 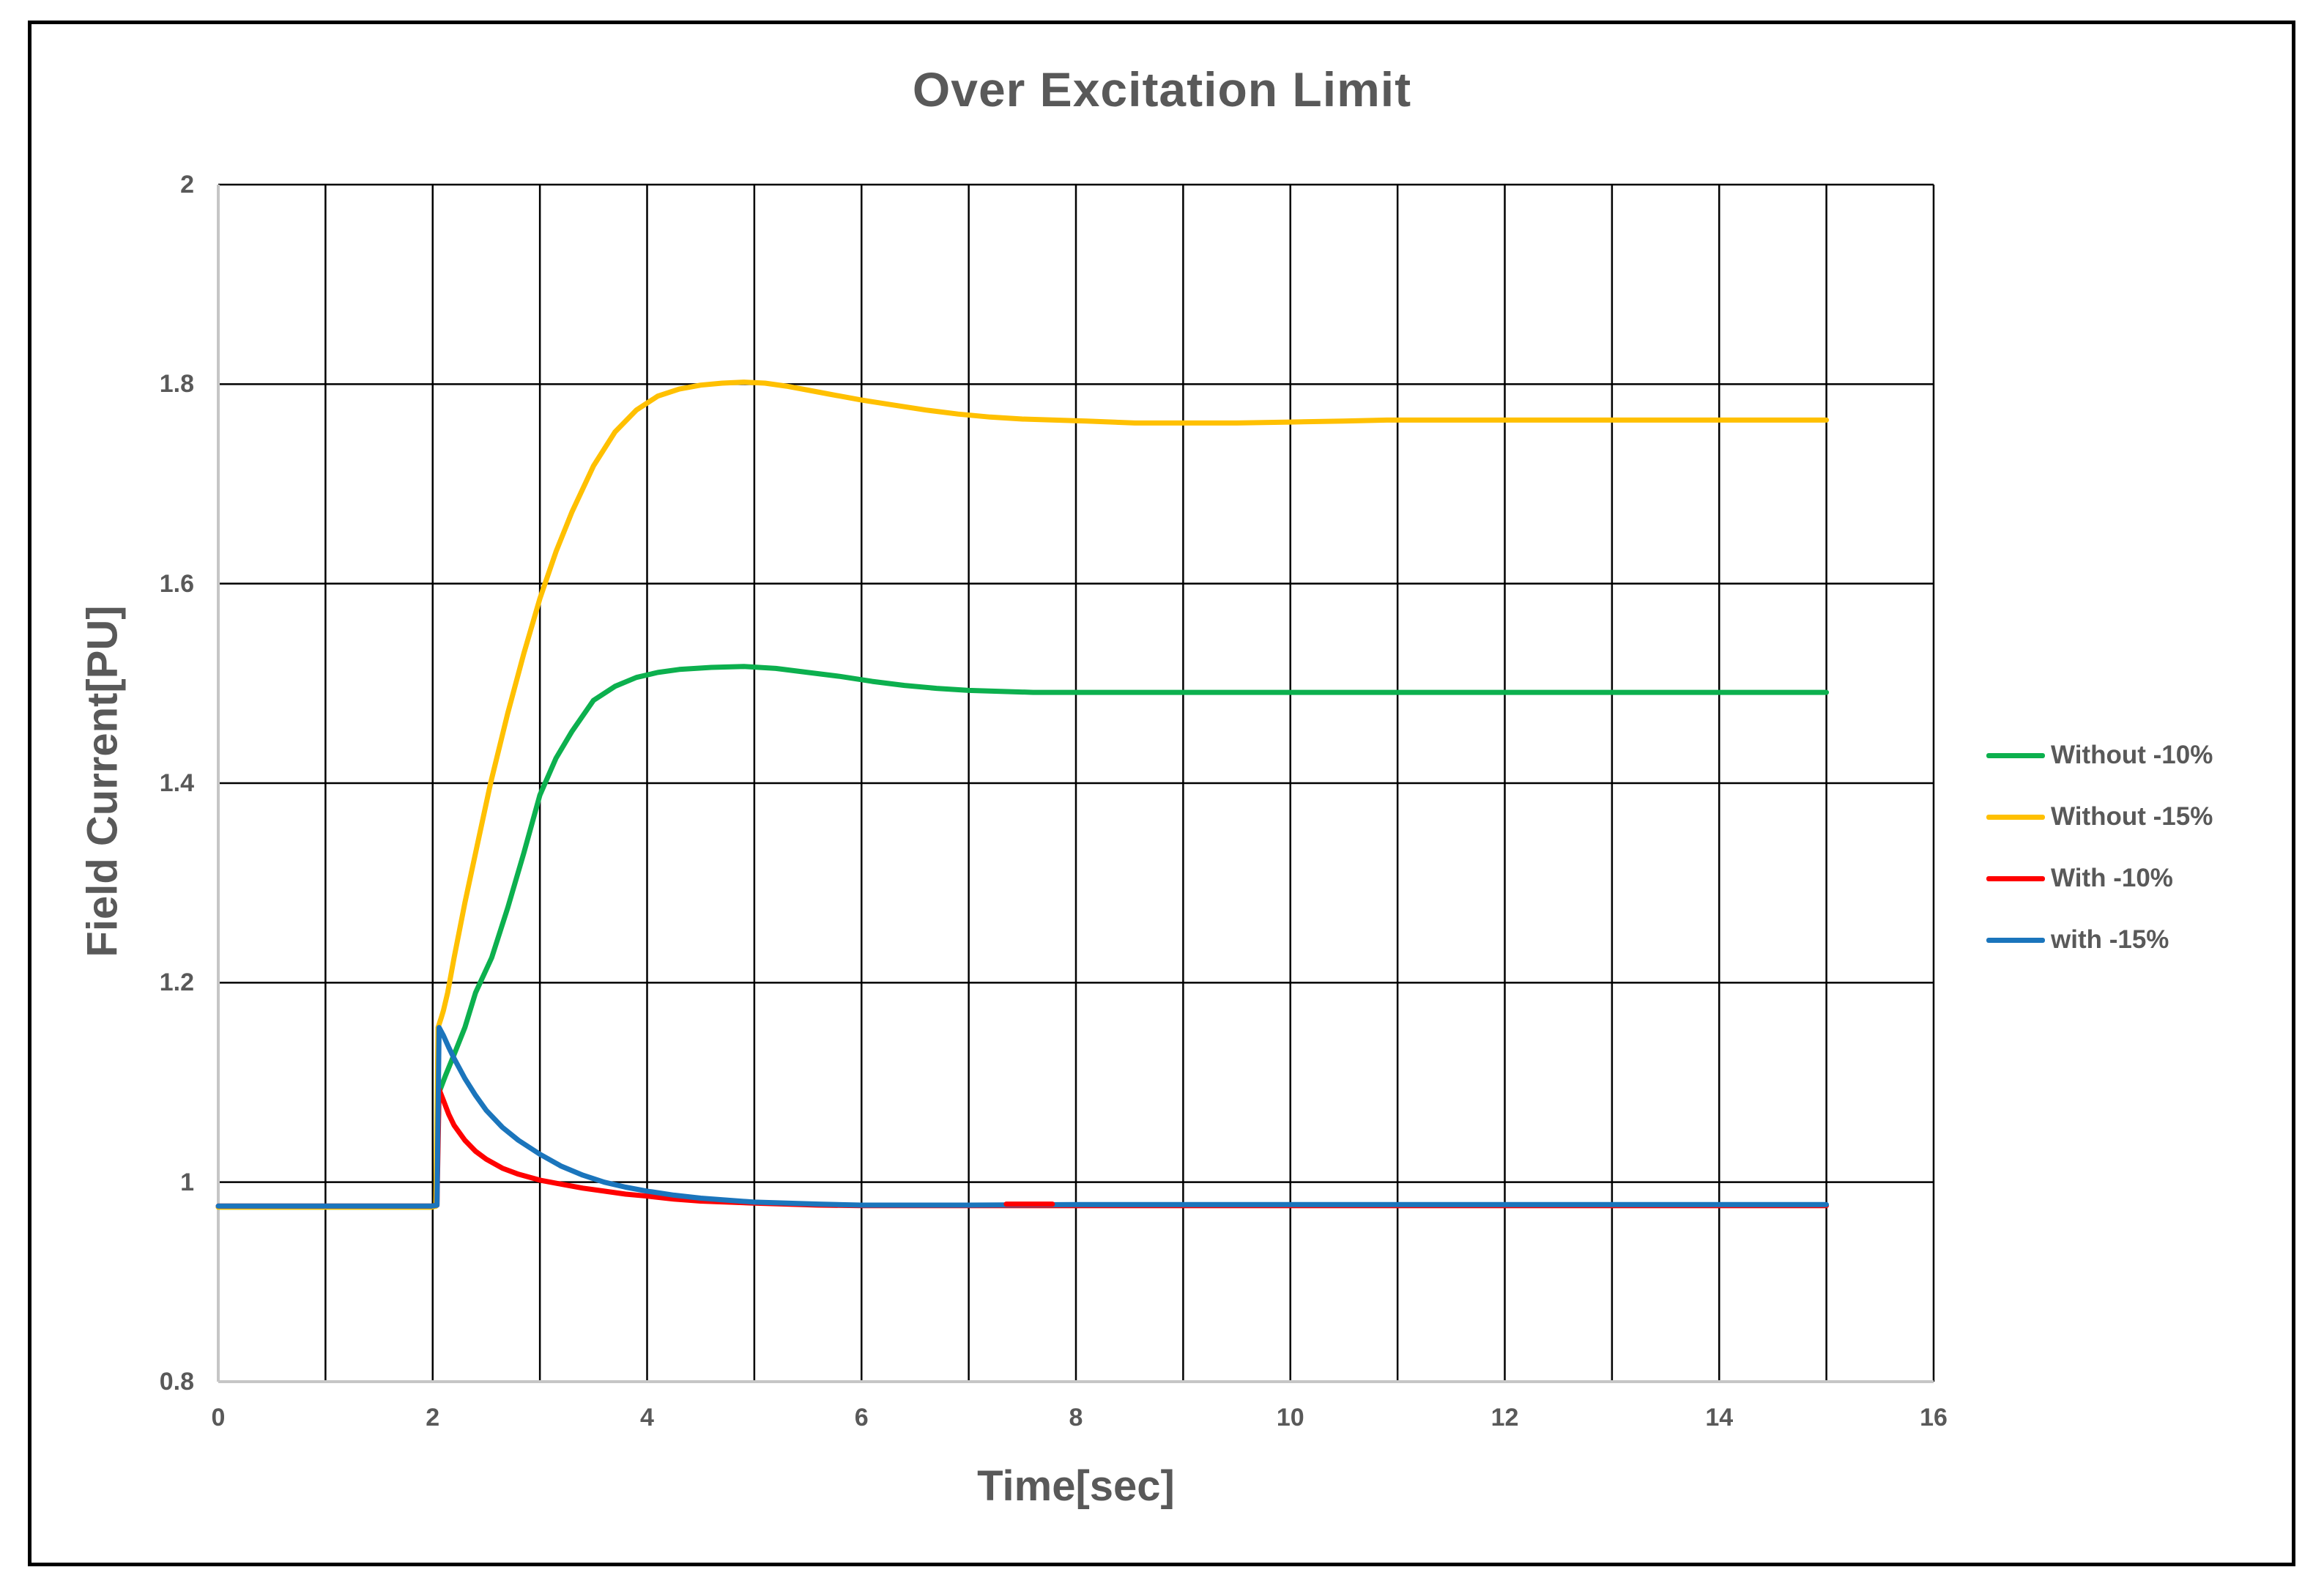 I want to click on legend-line-swatch-yellow, so click(x=2015, y=817).